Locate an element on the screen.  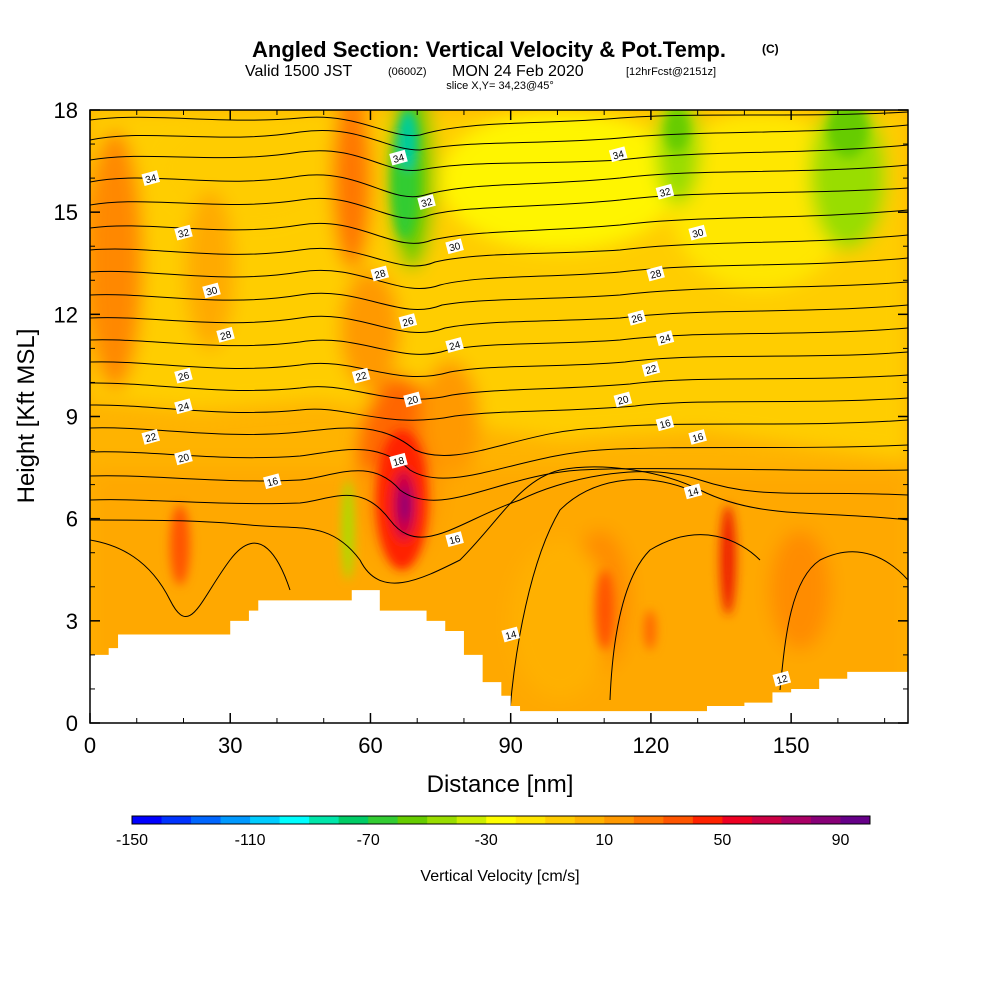
chart-title-mark: (C) is located at coordinates (770, 49).